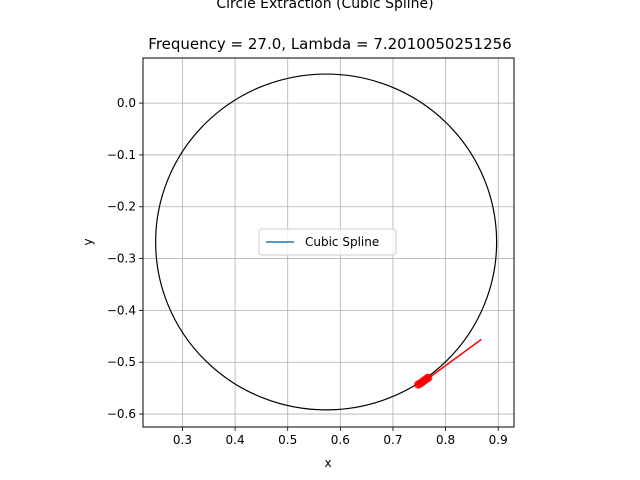  Describe the element at coordinates (287, 440) in the screenshot. I see `x-tick-label: 0.5` at that location.